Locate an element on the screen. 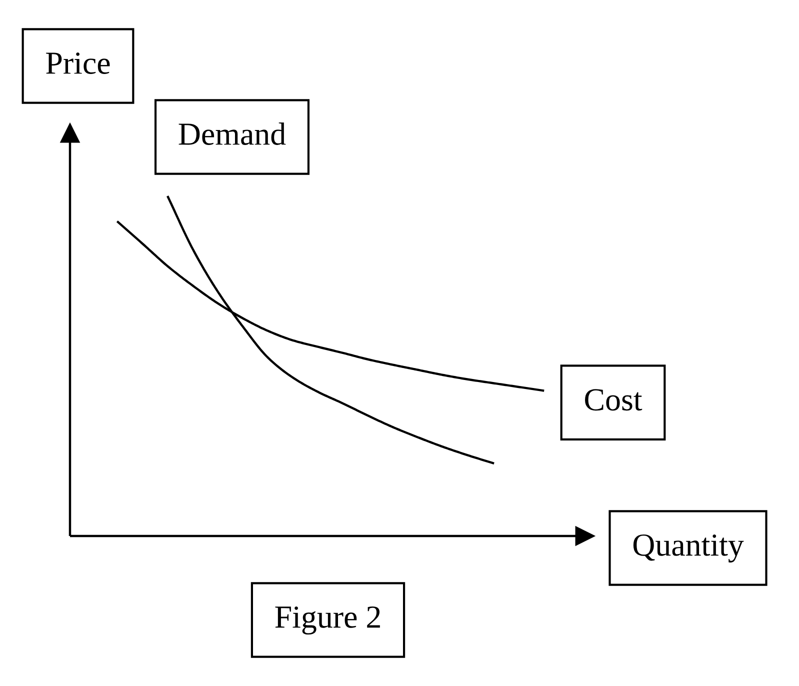 The width and height of the screenshot is (799, 686). series-label: Demand is located at coordinates (232, 133).